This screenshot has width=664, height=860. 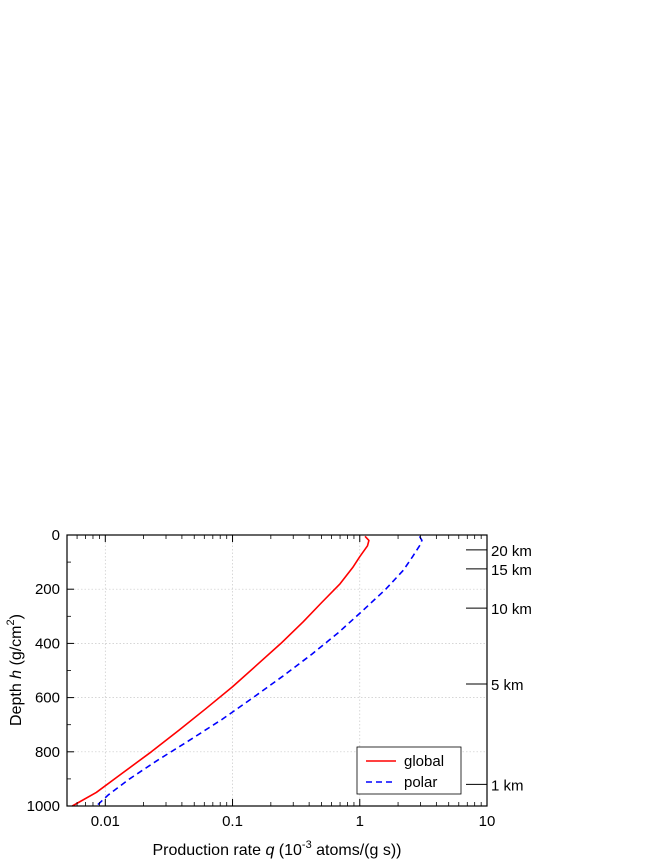 What do you see at coordinates (47, 752) in the screenshot?
I see `y-tick-label: 800` at bounding box center [47, 752].